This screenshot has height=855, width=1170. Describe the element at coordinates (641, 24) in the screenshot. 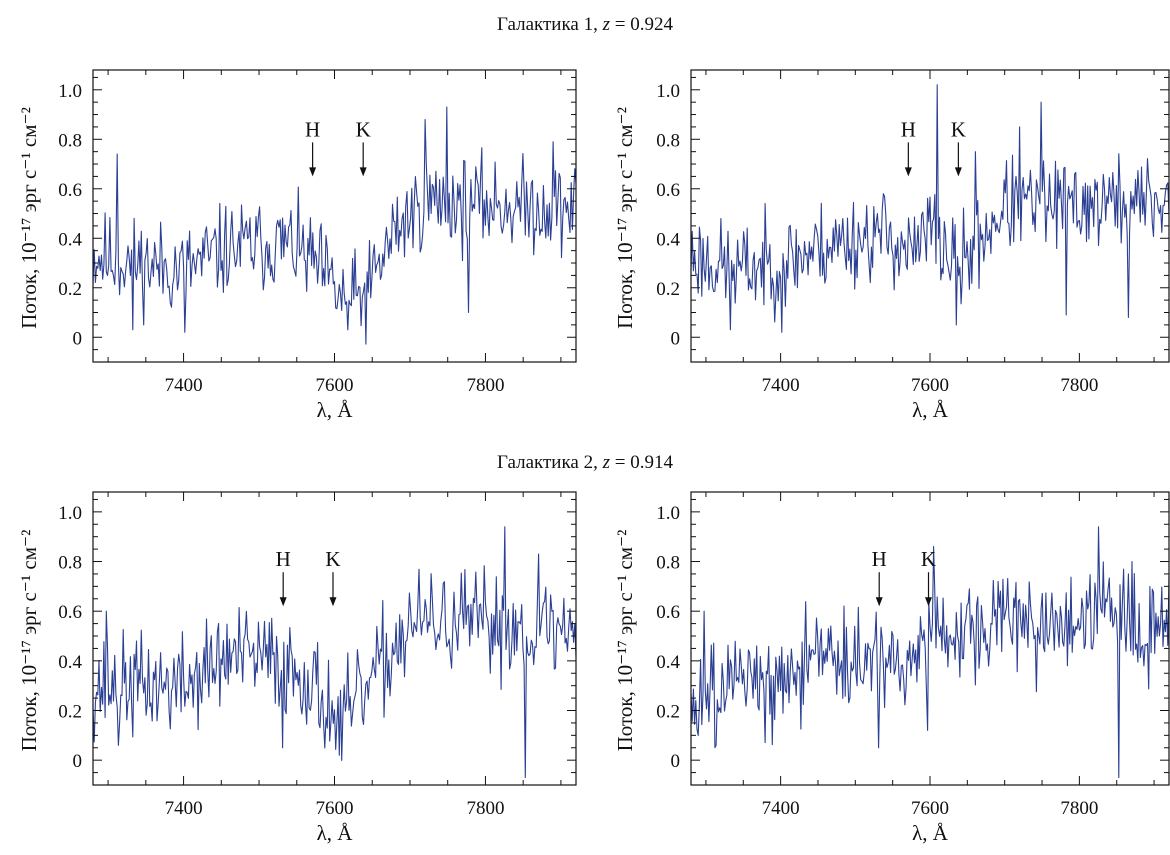

I see `group-1-z-value: = 0.924` at that location.